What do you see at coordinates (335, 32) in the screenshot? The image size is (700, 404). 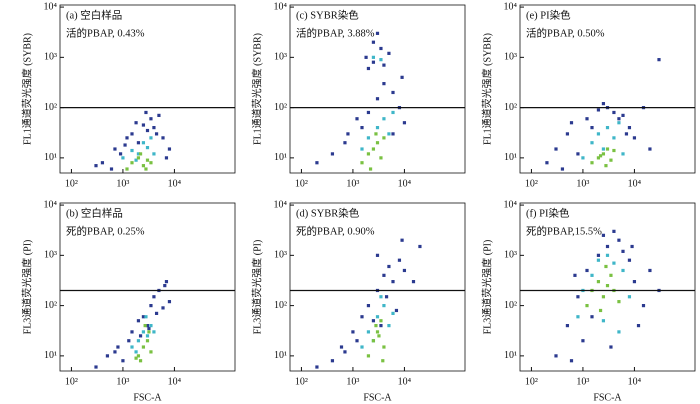 I see `annotation: 活的PBAP, 3.88%` at bounding box center [335, 32].